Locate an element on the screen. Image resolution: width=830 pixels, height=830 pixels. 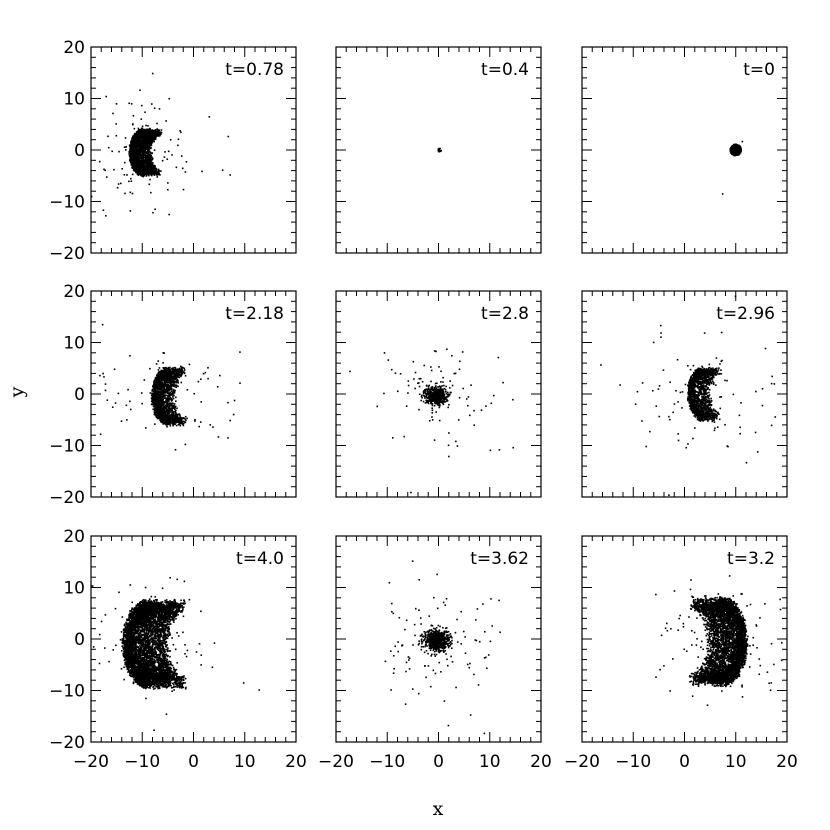
y-tick-label: −10 is located at coordinates (67, 203).